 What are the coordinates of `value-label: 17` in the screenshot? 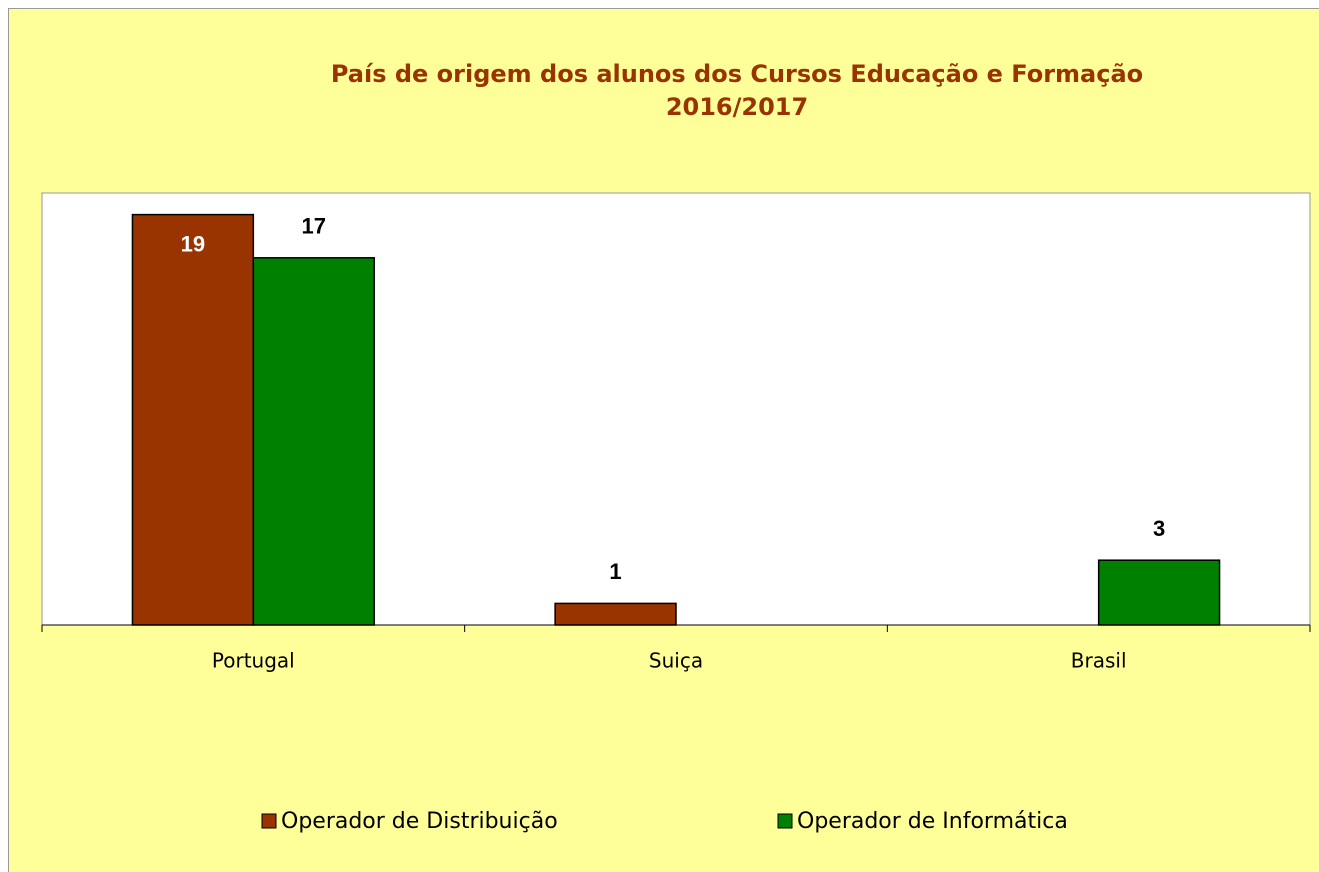 It's located at (314, 226).